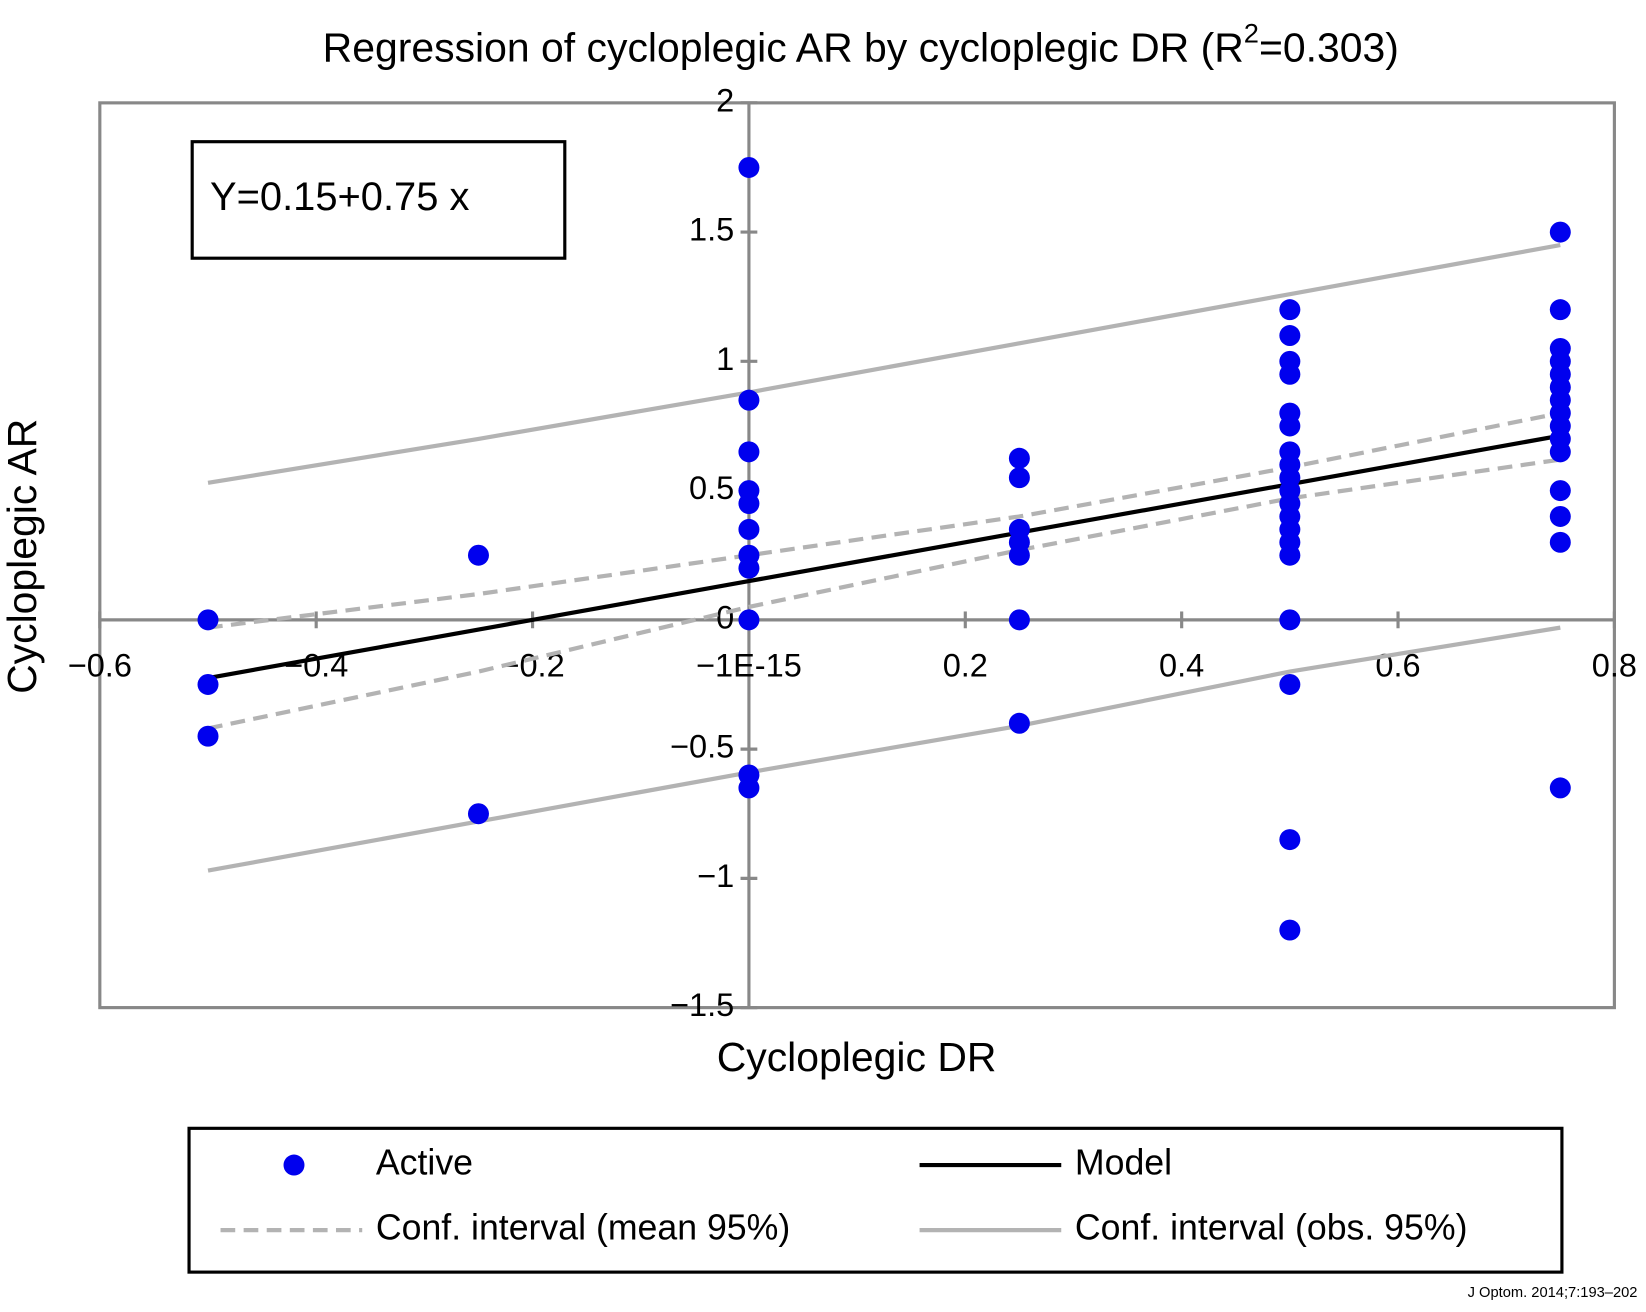 This screenshot has width=1646, height=1312. I want to click on y-tick-label: 2, so click(725, 100).